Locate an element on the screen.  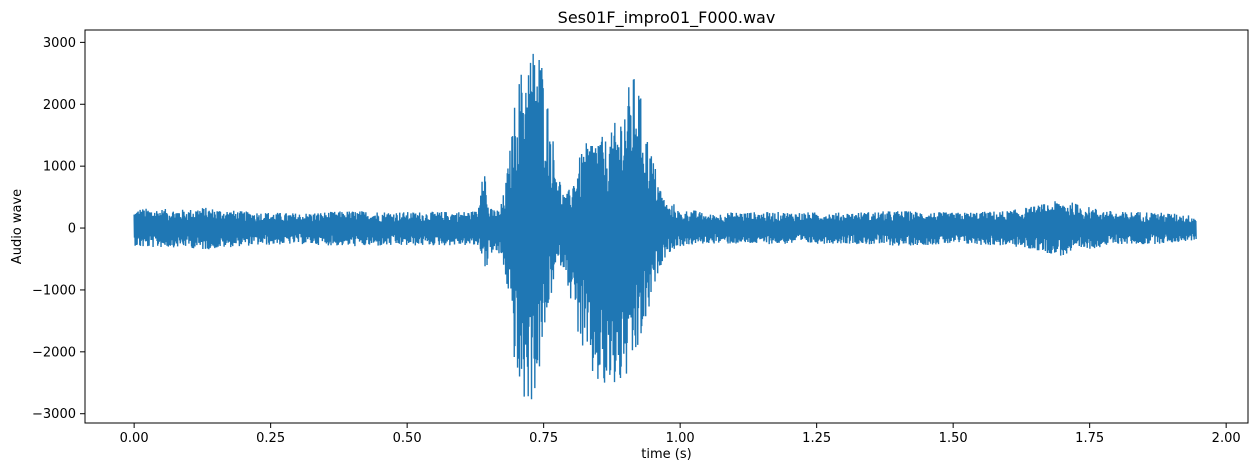
y-tick-label: 0 is located at coordinates (72, 229).